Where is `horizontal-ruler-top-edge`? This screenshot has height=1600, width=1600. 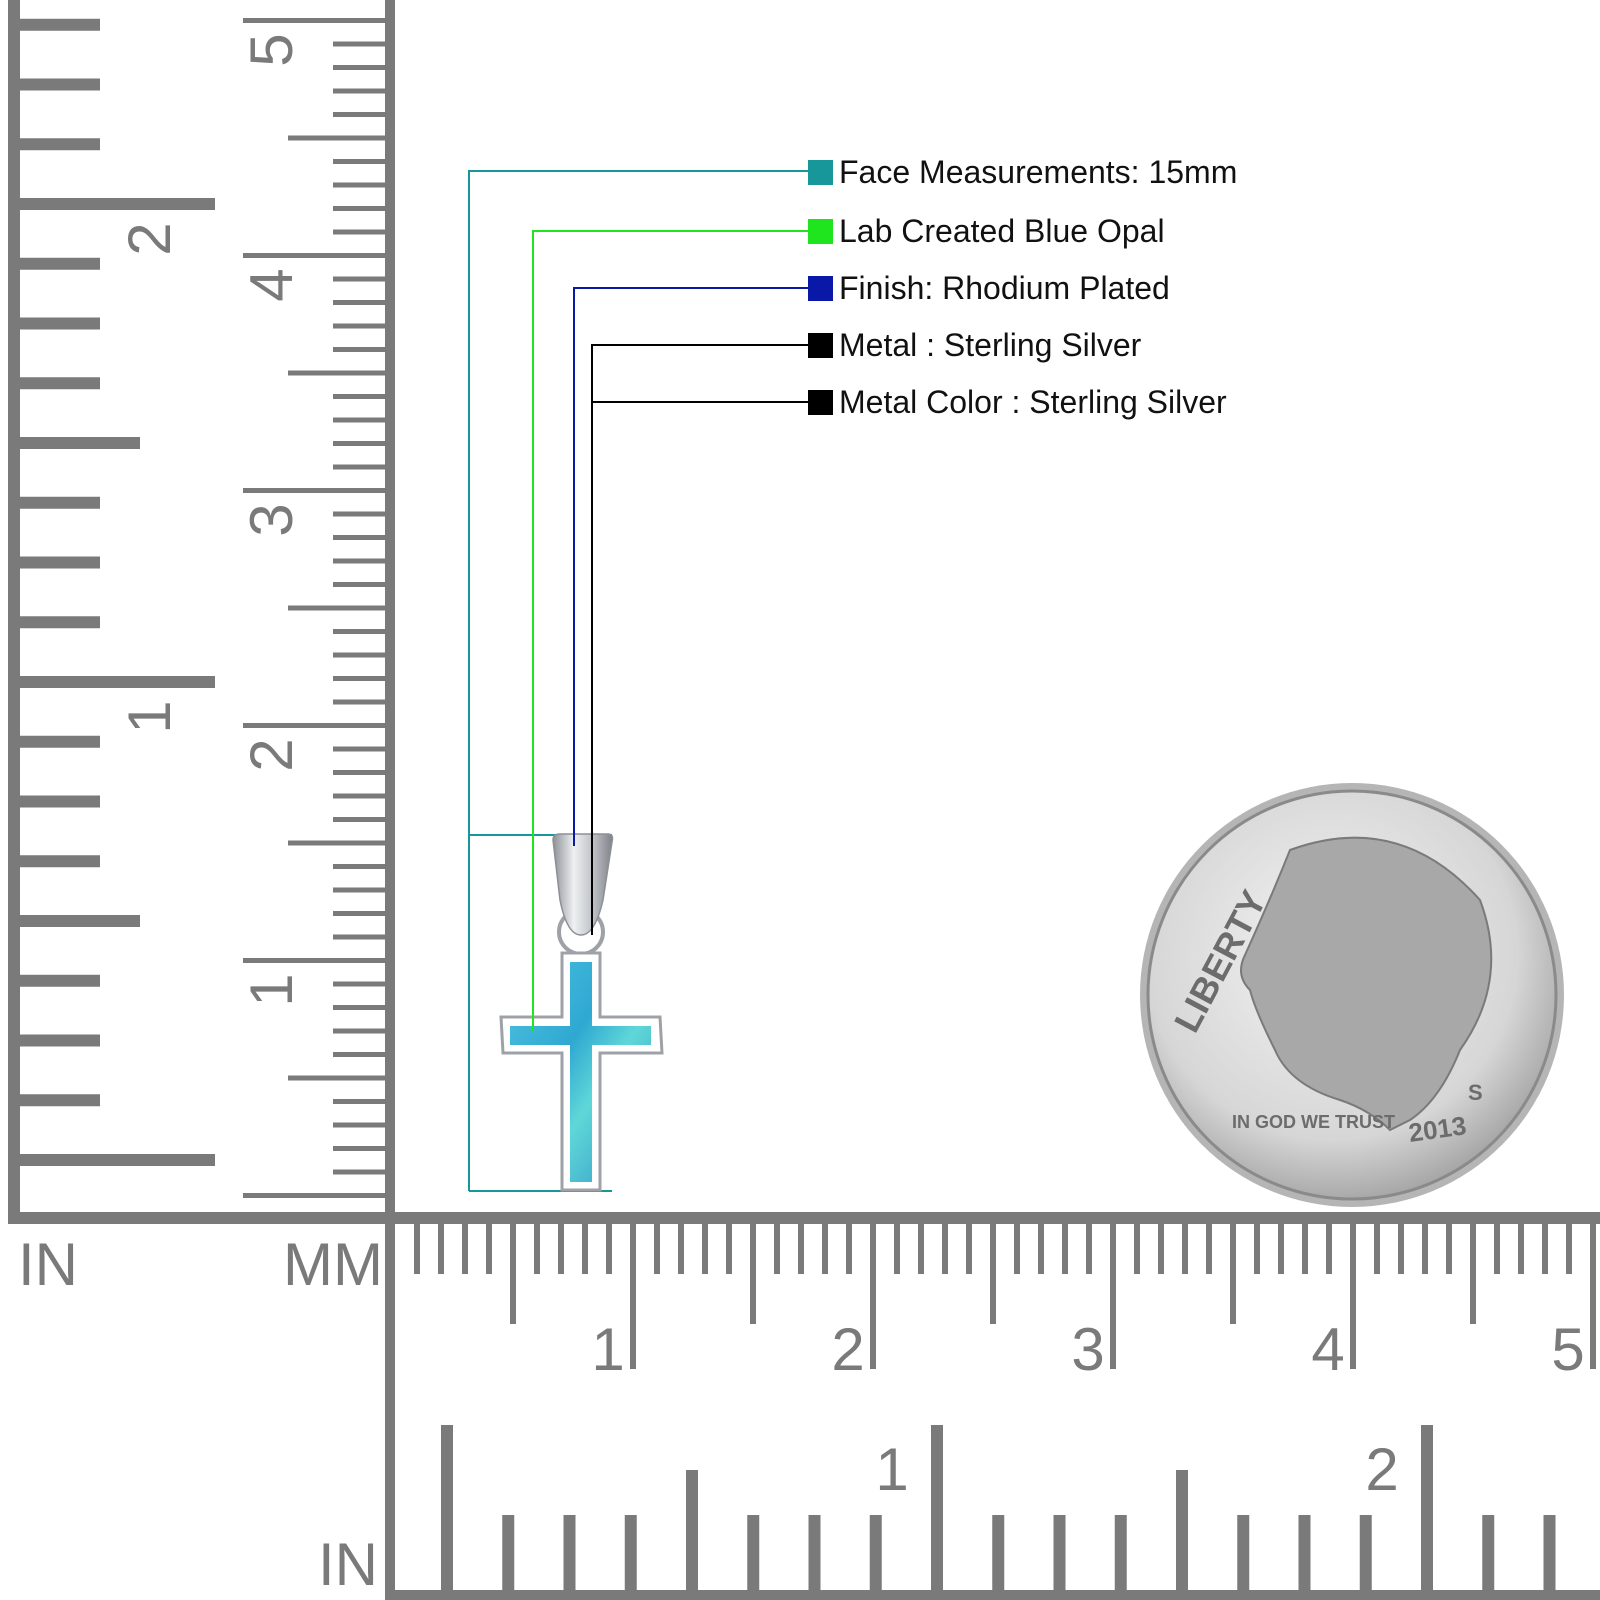
horizontal-ruler-top-edge is located at coordinates (804, 1218).